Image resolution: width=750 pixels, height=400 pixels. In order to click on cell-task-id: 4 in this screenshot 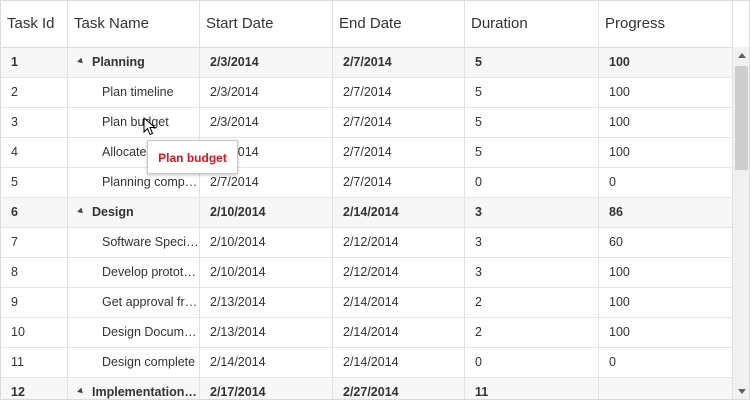, I will do `click(34, 152)`.